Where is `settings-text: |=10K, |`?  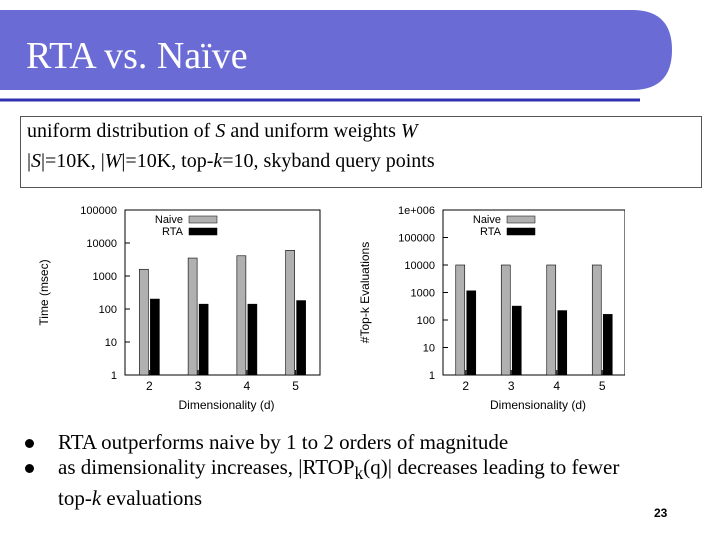
settings-text: |=10K, | is located at coordinates (73, 161).